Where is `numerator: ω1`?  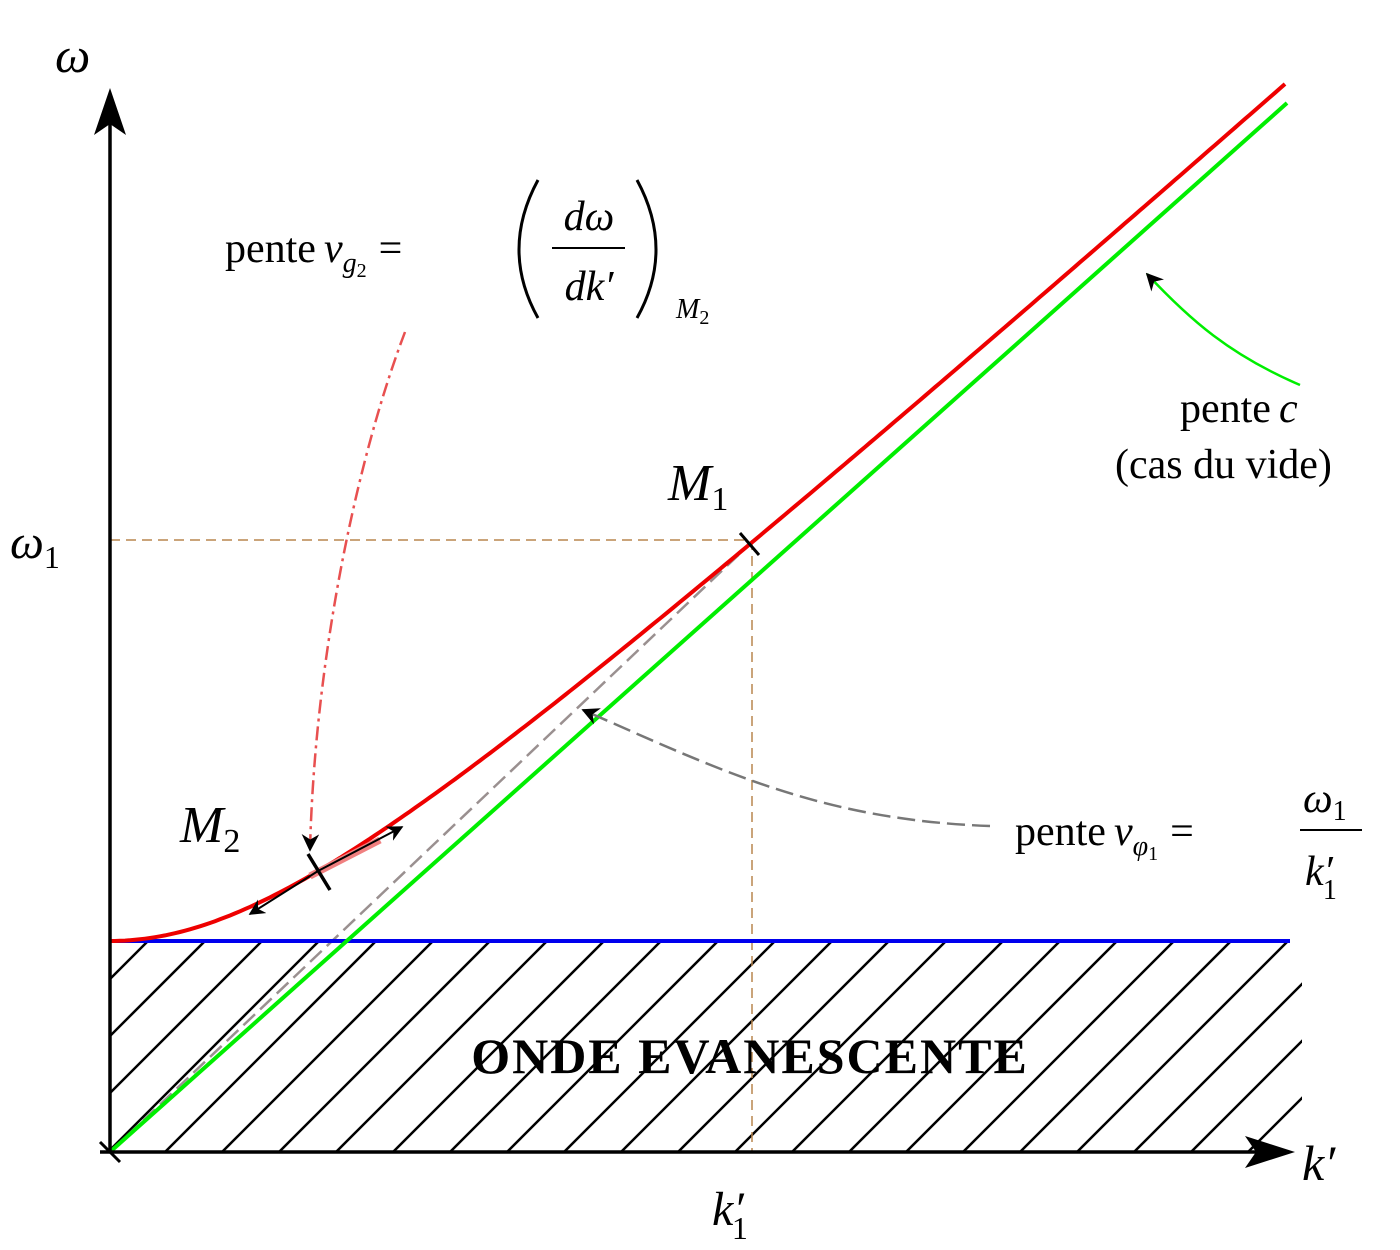
numerator: ω1 is located at coordinates (1325, 801).